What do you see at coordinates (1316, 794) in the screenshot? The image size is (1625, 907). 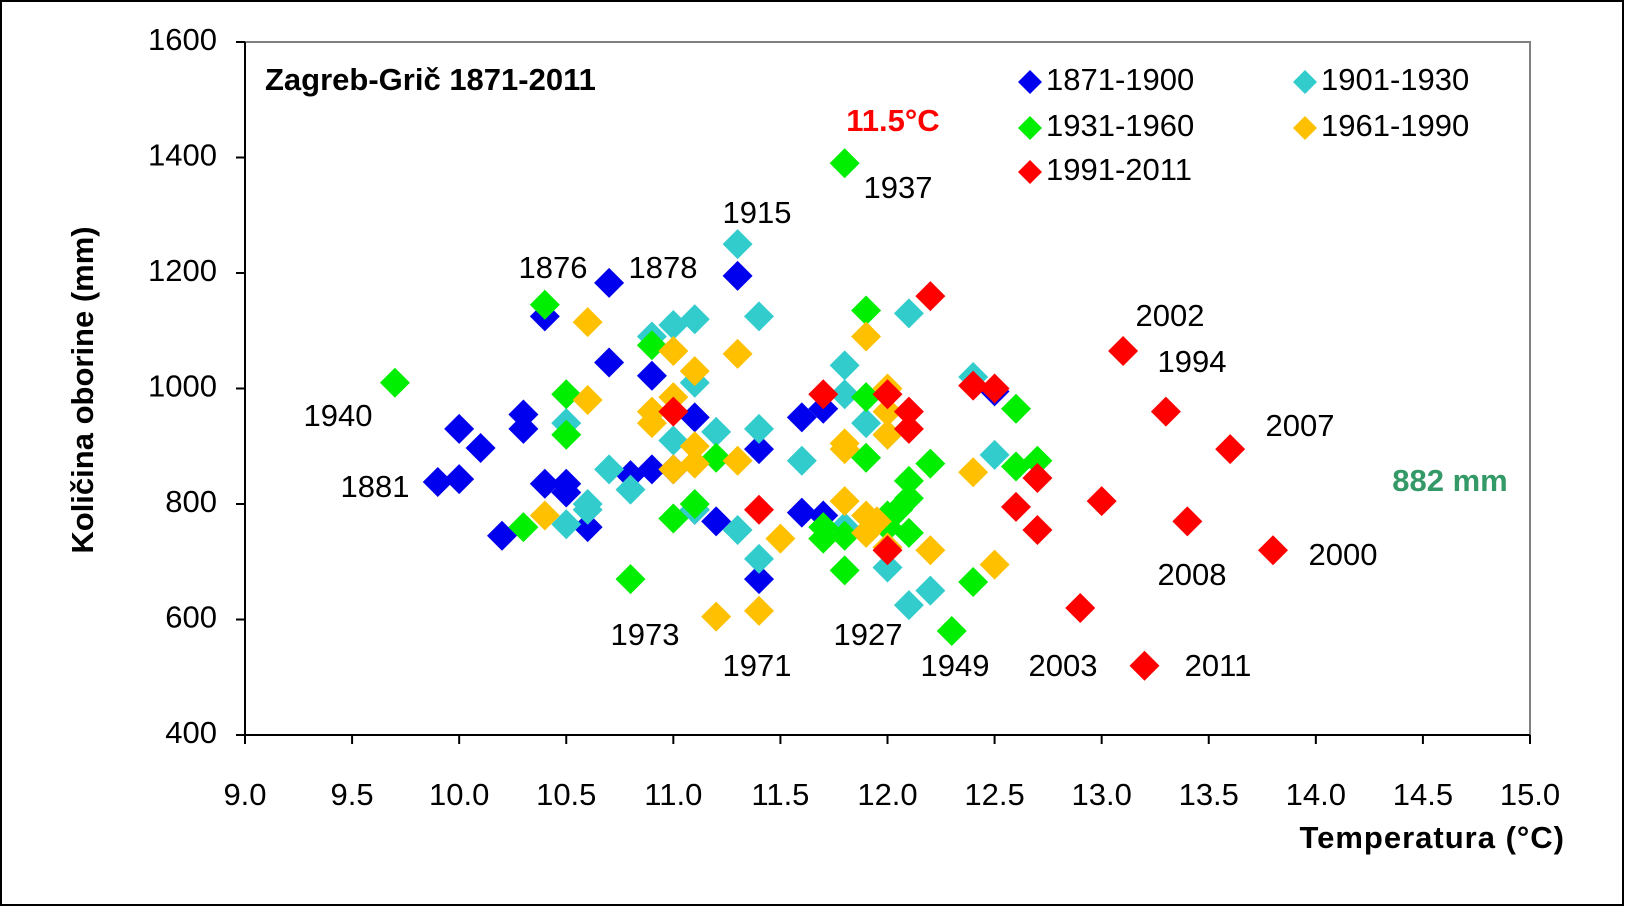 I see `x-tick-label: 14.0` at bounding box center [1316, 794].